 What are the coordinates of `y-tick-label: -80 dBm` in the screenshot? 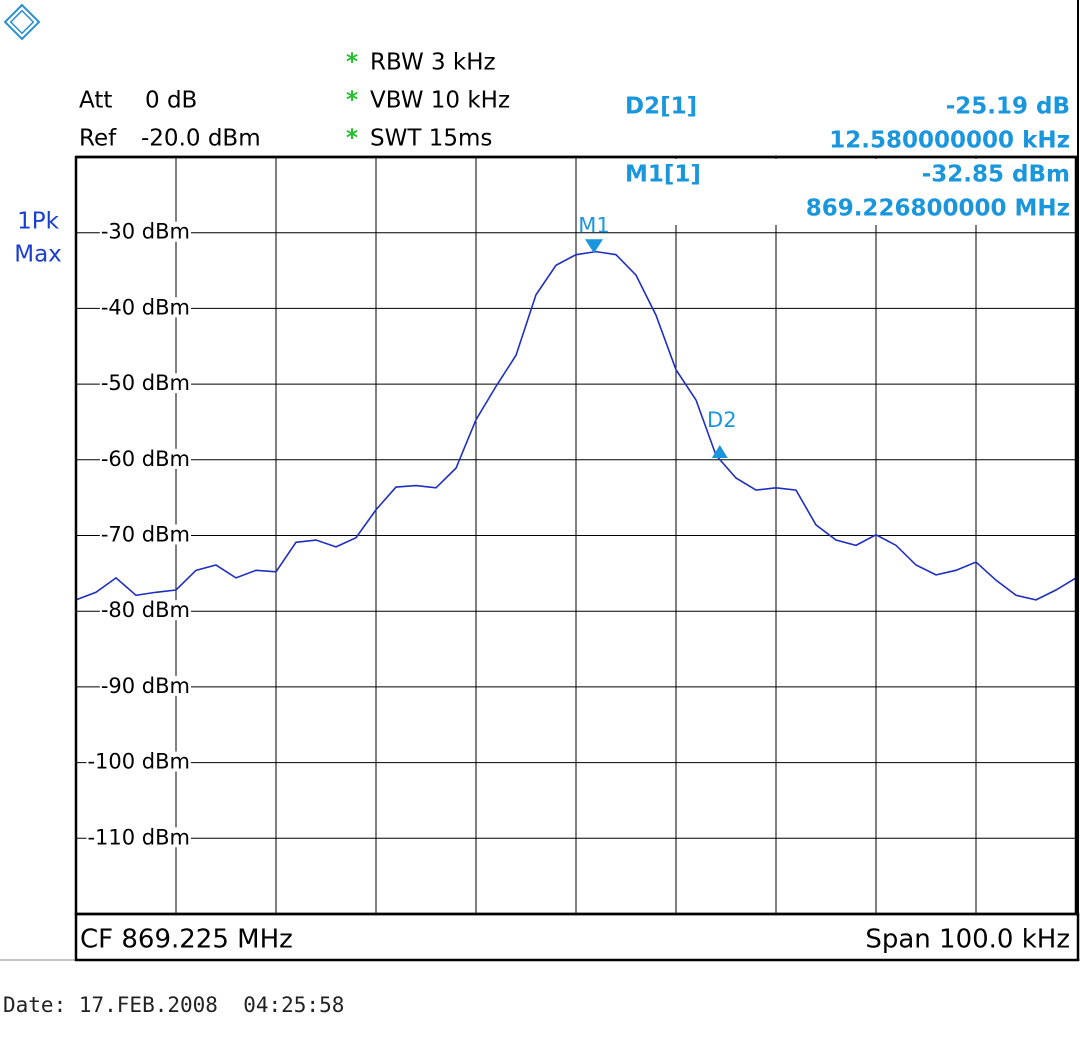 It's located at (145, 610).